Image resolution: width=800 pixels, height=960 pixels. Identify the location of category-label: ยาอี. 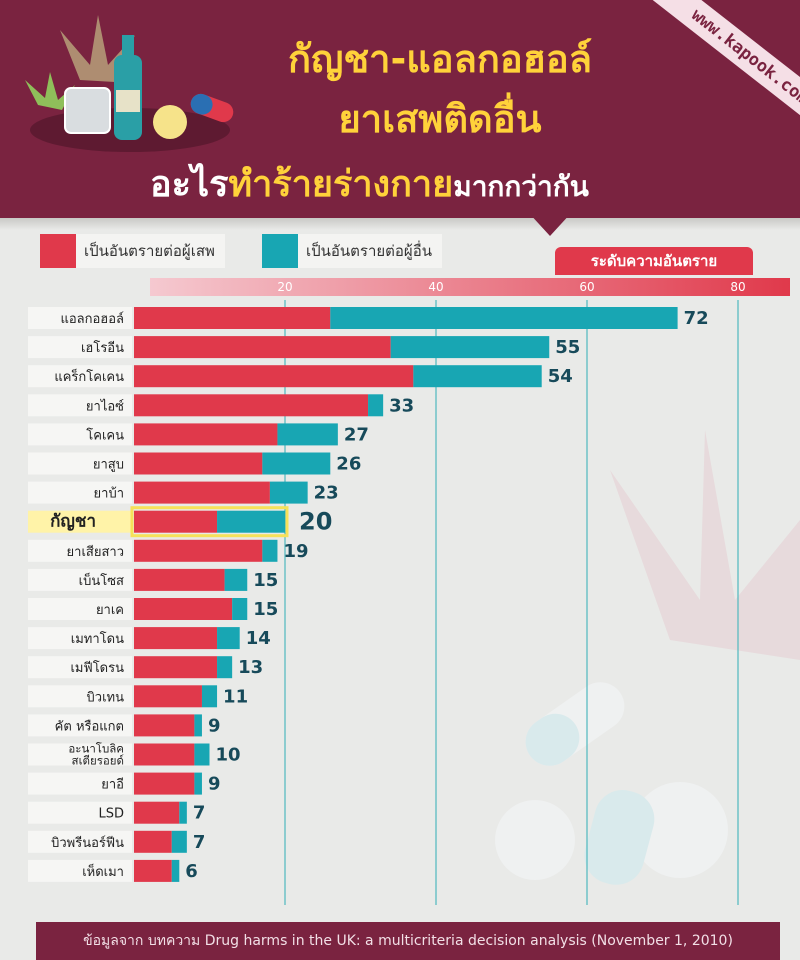
(112, 785).